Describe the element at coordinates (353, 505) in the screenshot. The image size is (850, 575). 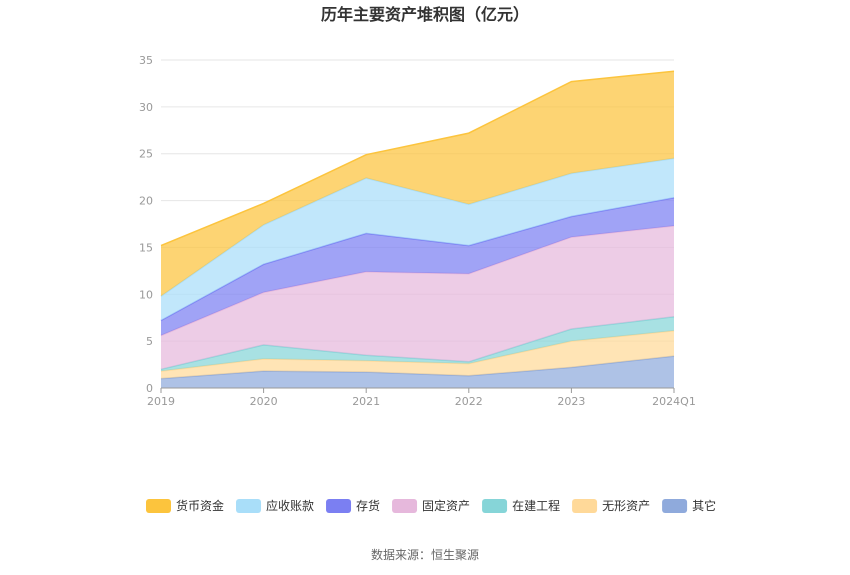
I see `legend-item: 存货` at that location.